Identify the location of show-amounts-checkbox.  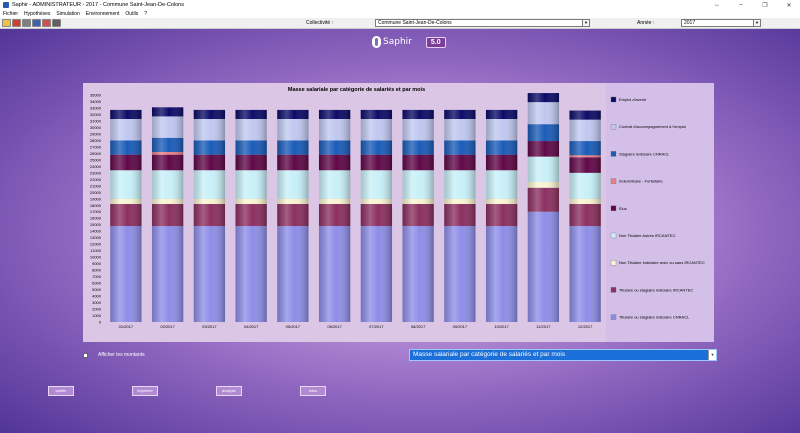
(85, 355).